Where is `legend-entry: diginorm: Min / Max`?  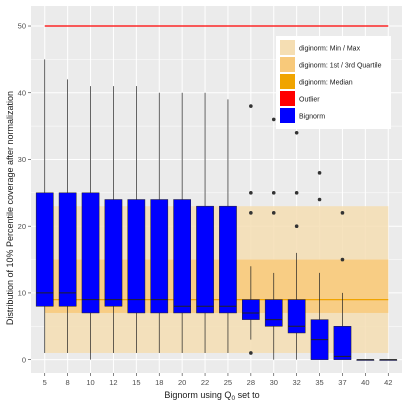
legend-entry: diginorm: Min / Max is located at coordinates (320, 47).